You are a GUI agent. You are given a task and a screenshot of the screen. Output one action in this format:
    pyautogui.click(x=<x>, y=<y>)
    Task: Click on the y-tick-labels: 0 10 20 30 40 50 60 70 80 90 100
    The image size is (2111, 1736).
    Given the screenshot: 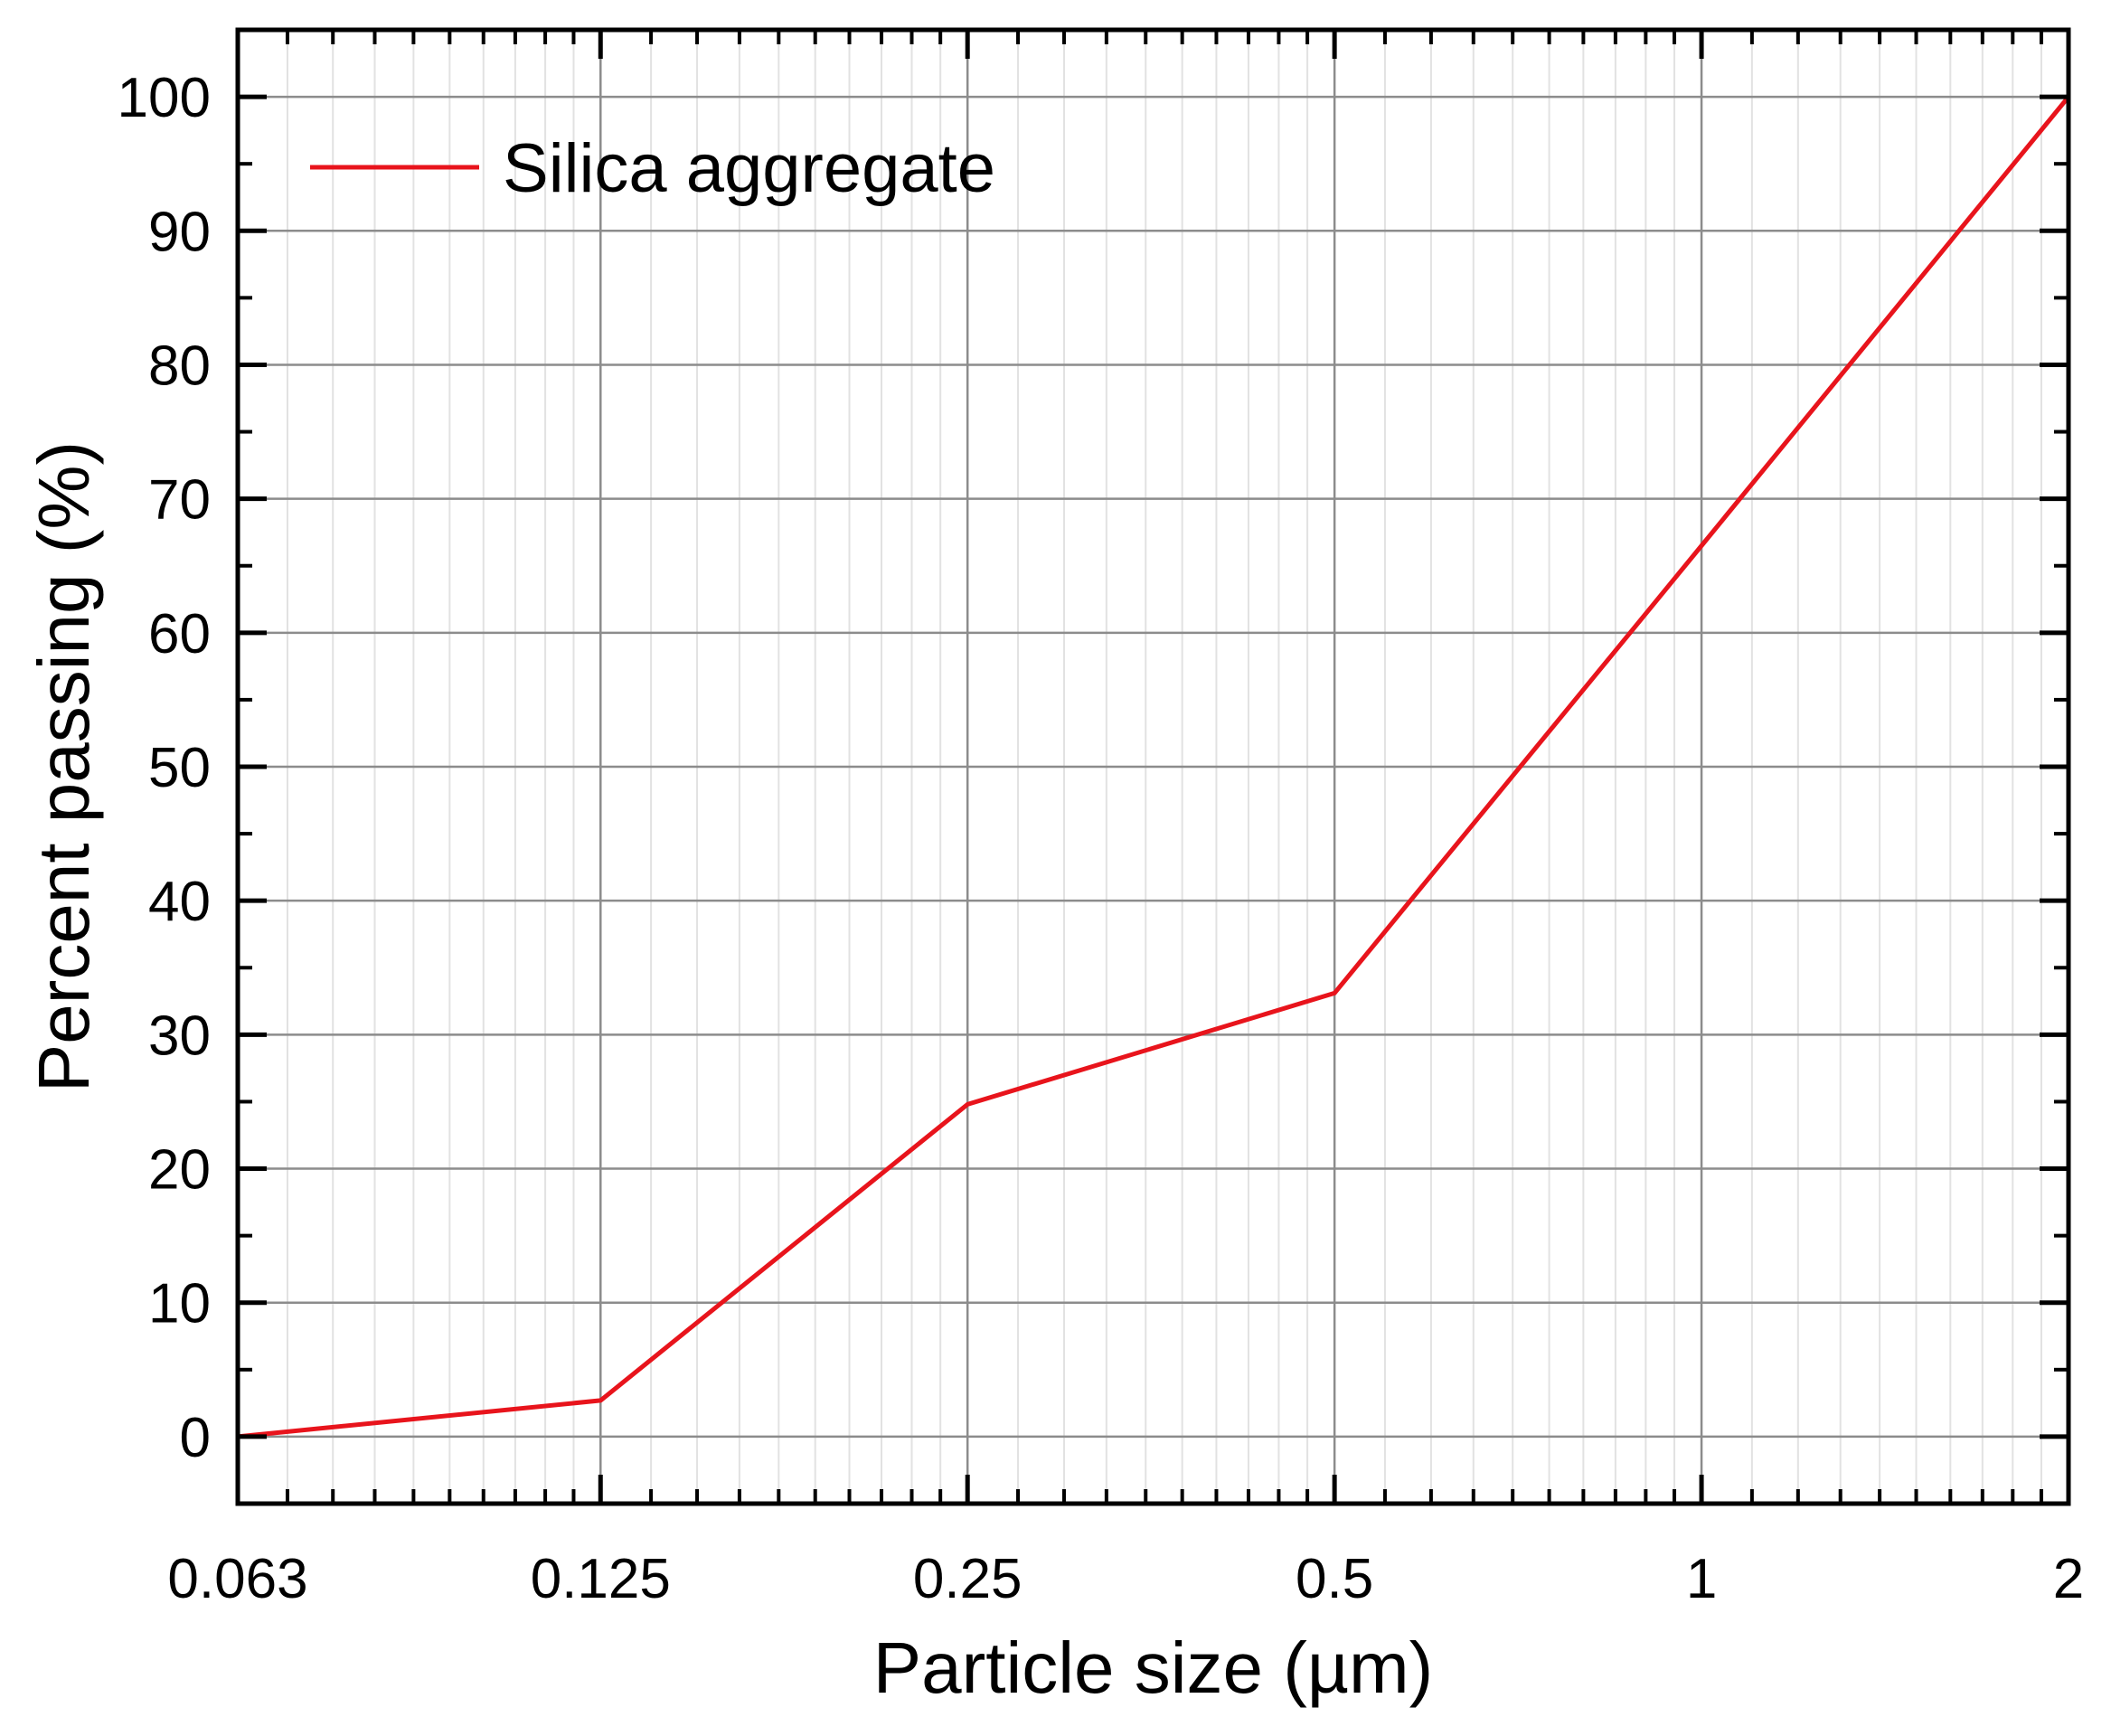 What is the action you would take?
    pyautogui.click(x=165, y=768)
    